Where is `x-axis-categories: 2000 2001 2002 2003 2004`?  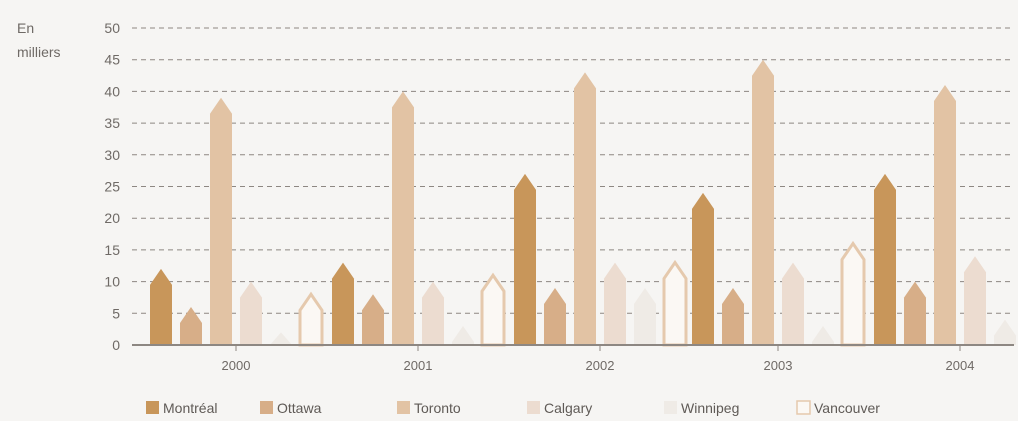 x-axis-categories: 2000 2001 2002 2003 2004 is located at coordinates (598, 359).